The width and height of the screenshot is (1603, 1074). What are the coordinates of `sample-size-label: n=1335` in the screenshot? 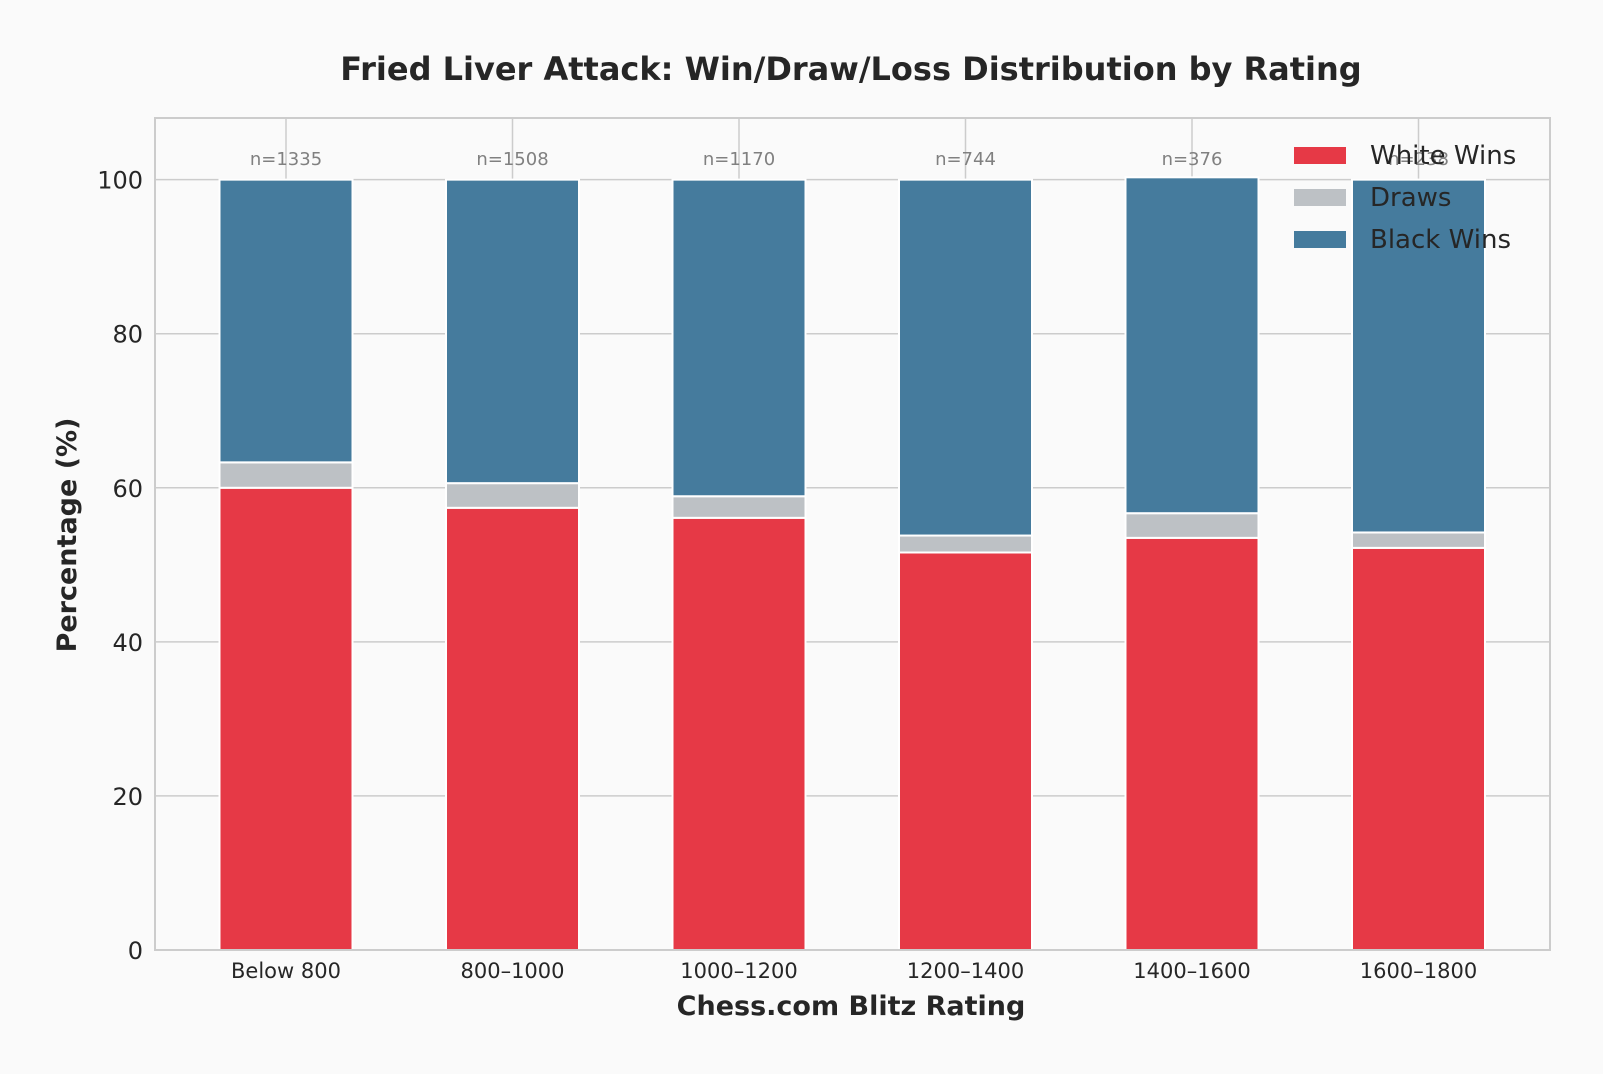 It's located at (286, 159).